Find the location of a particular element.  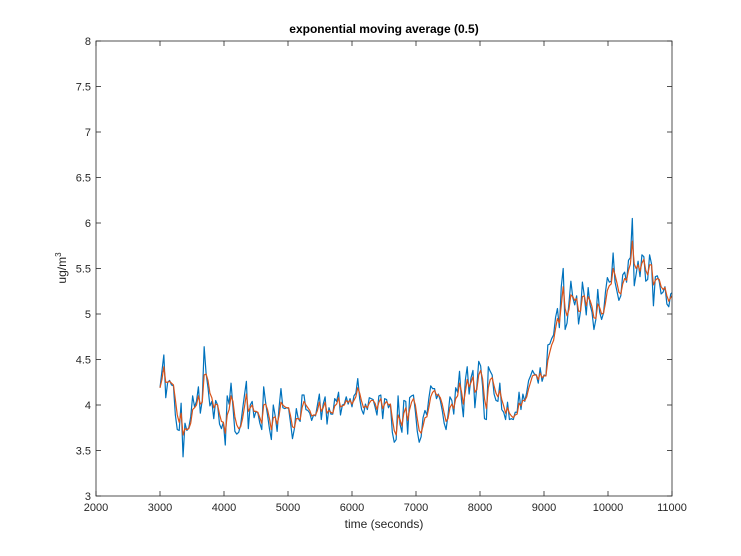

y-axis-label: ug/m3 is located at coordinates (61, 268).